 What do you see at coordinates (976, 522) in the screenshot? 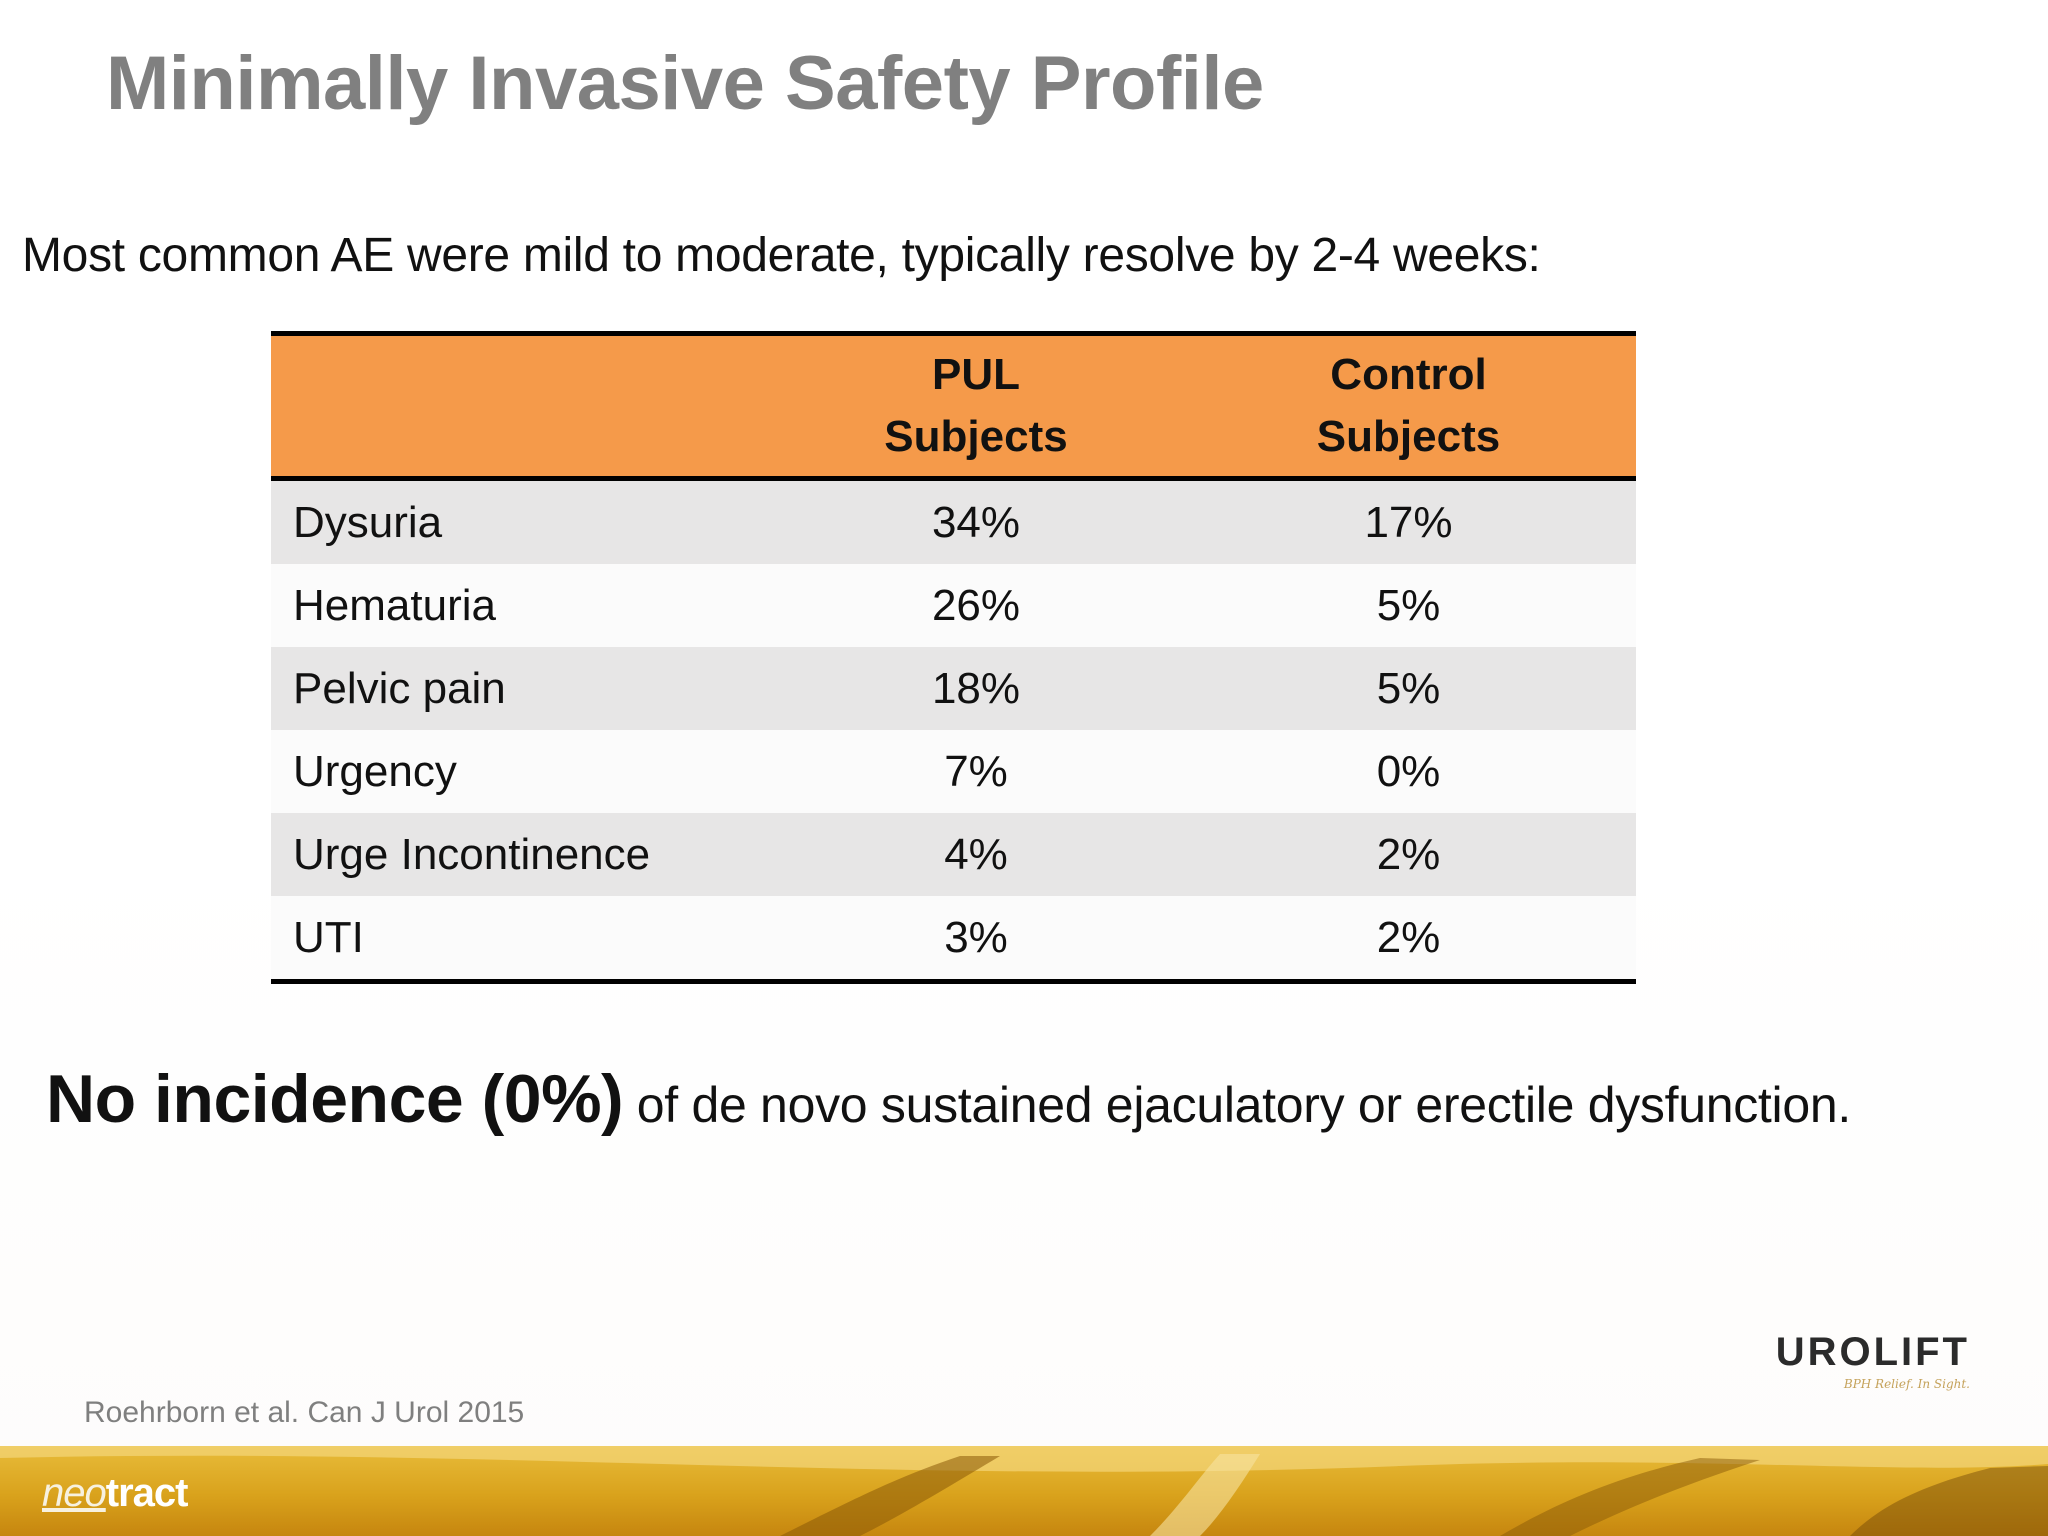
I see `row-pul-value: 34%` at bounding box center [976, 522].